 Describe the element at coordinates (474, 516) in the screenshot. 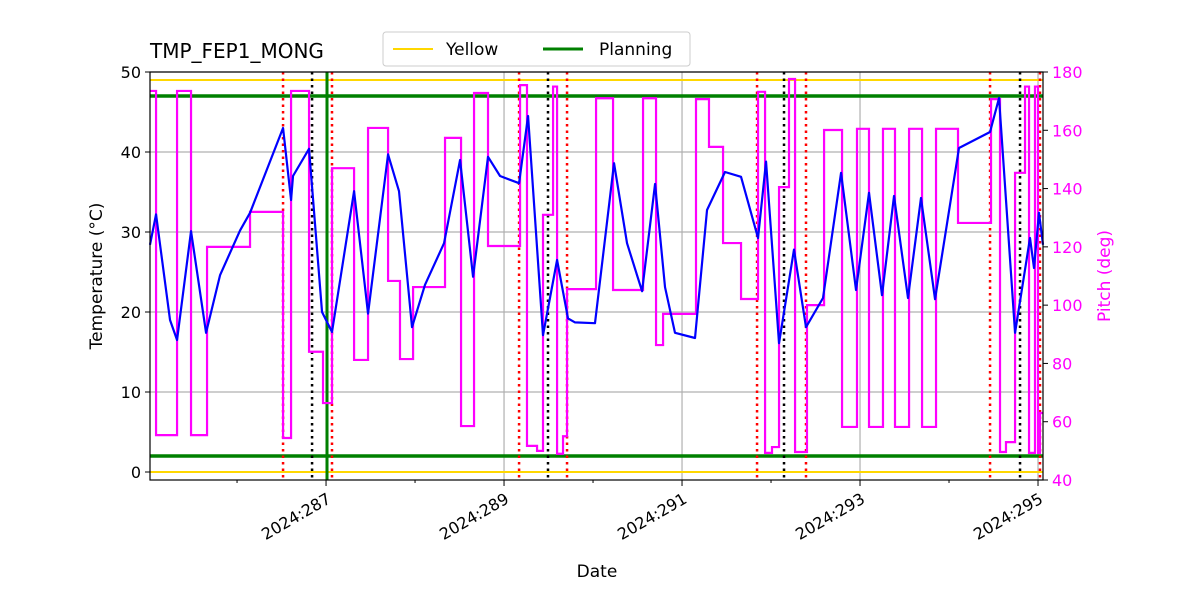

I see `x-tick-label: 2024:289` at that location.